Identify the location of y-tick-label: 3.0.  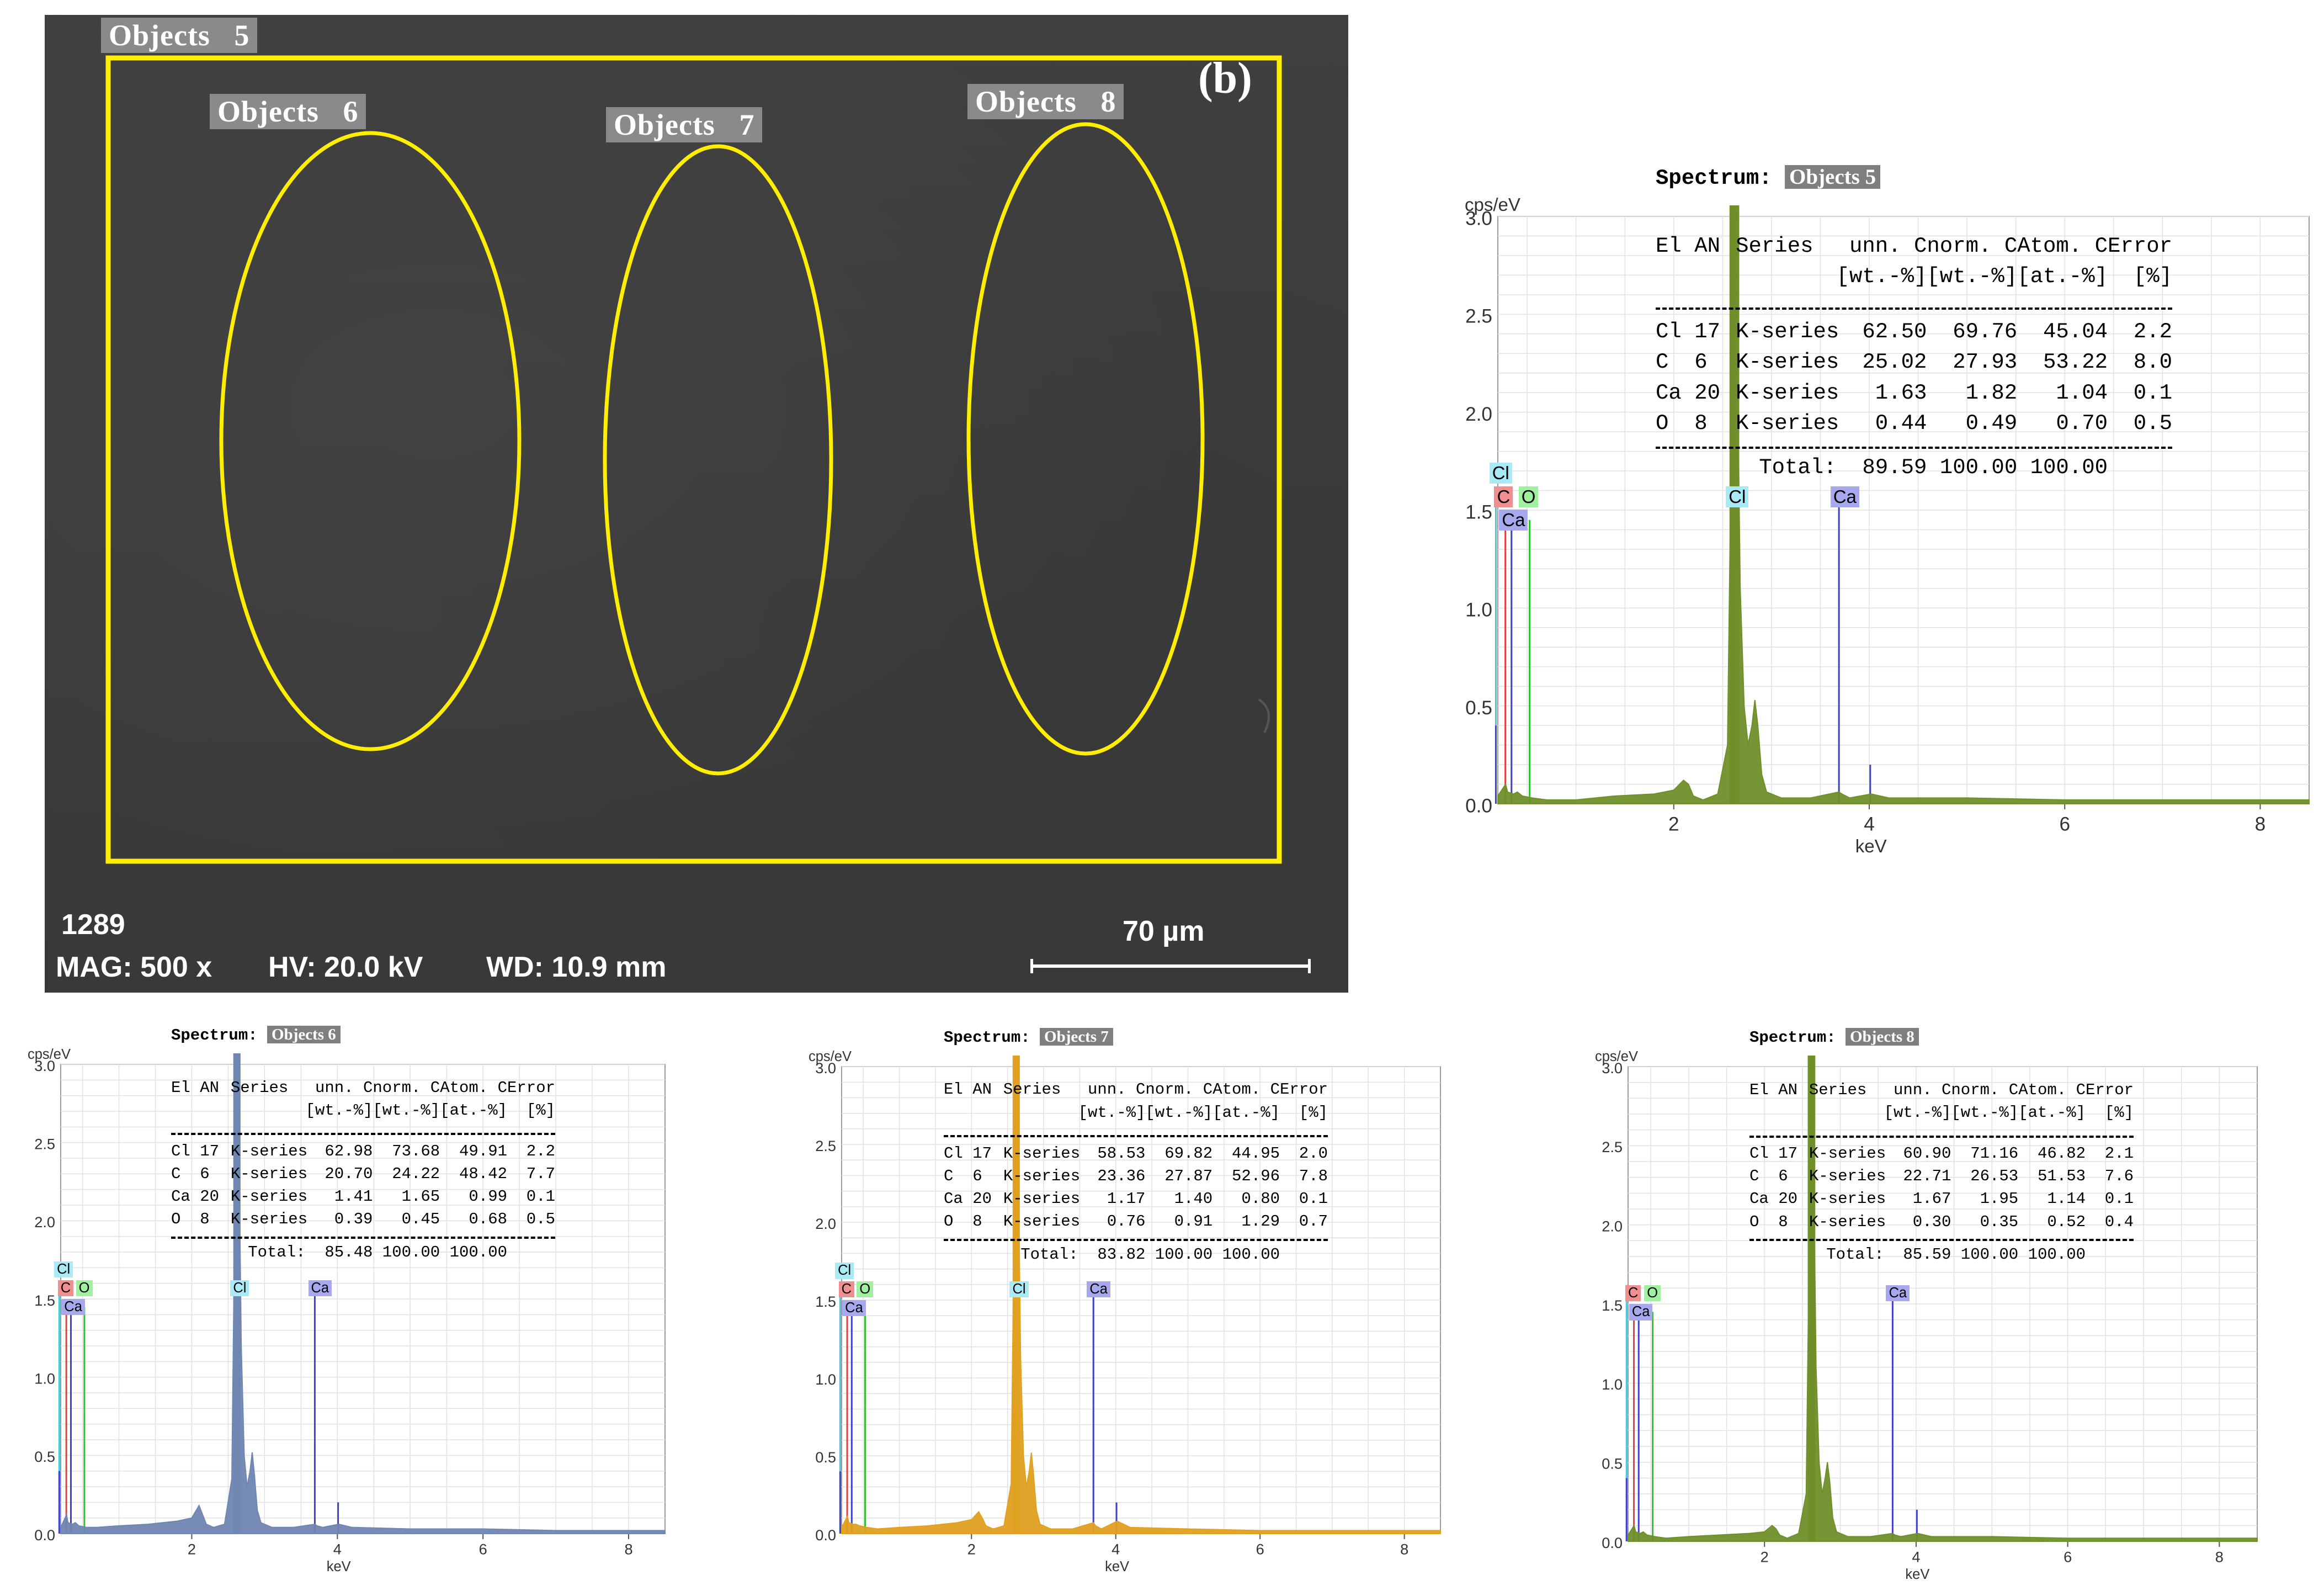
(825, 1068).